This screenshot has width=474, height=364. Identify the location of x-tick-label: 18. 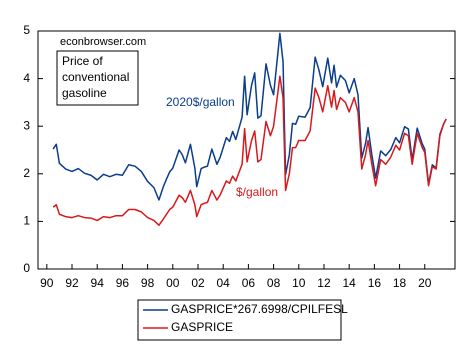
(400, 283).